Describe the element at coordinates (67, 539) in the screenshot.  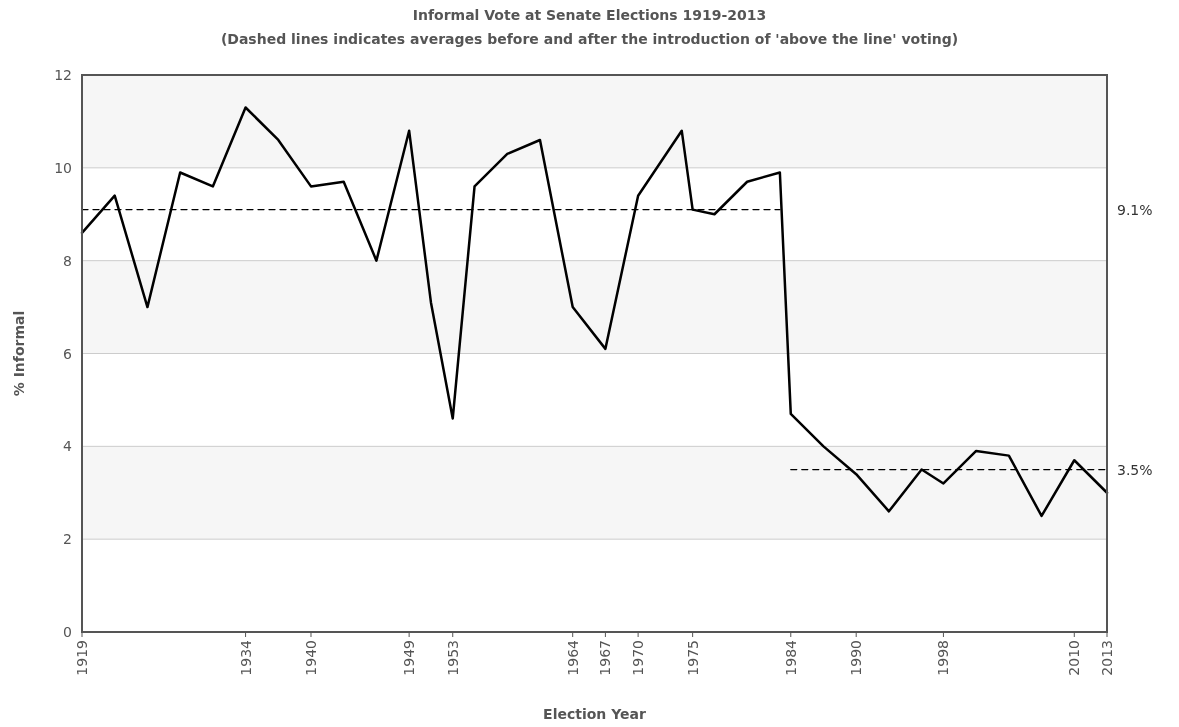
I see `y-tick-label: 2` at that location.